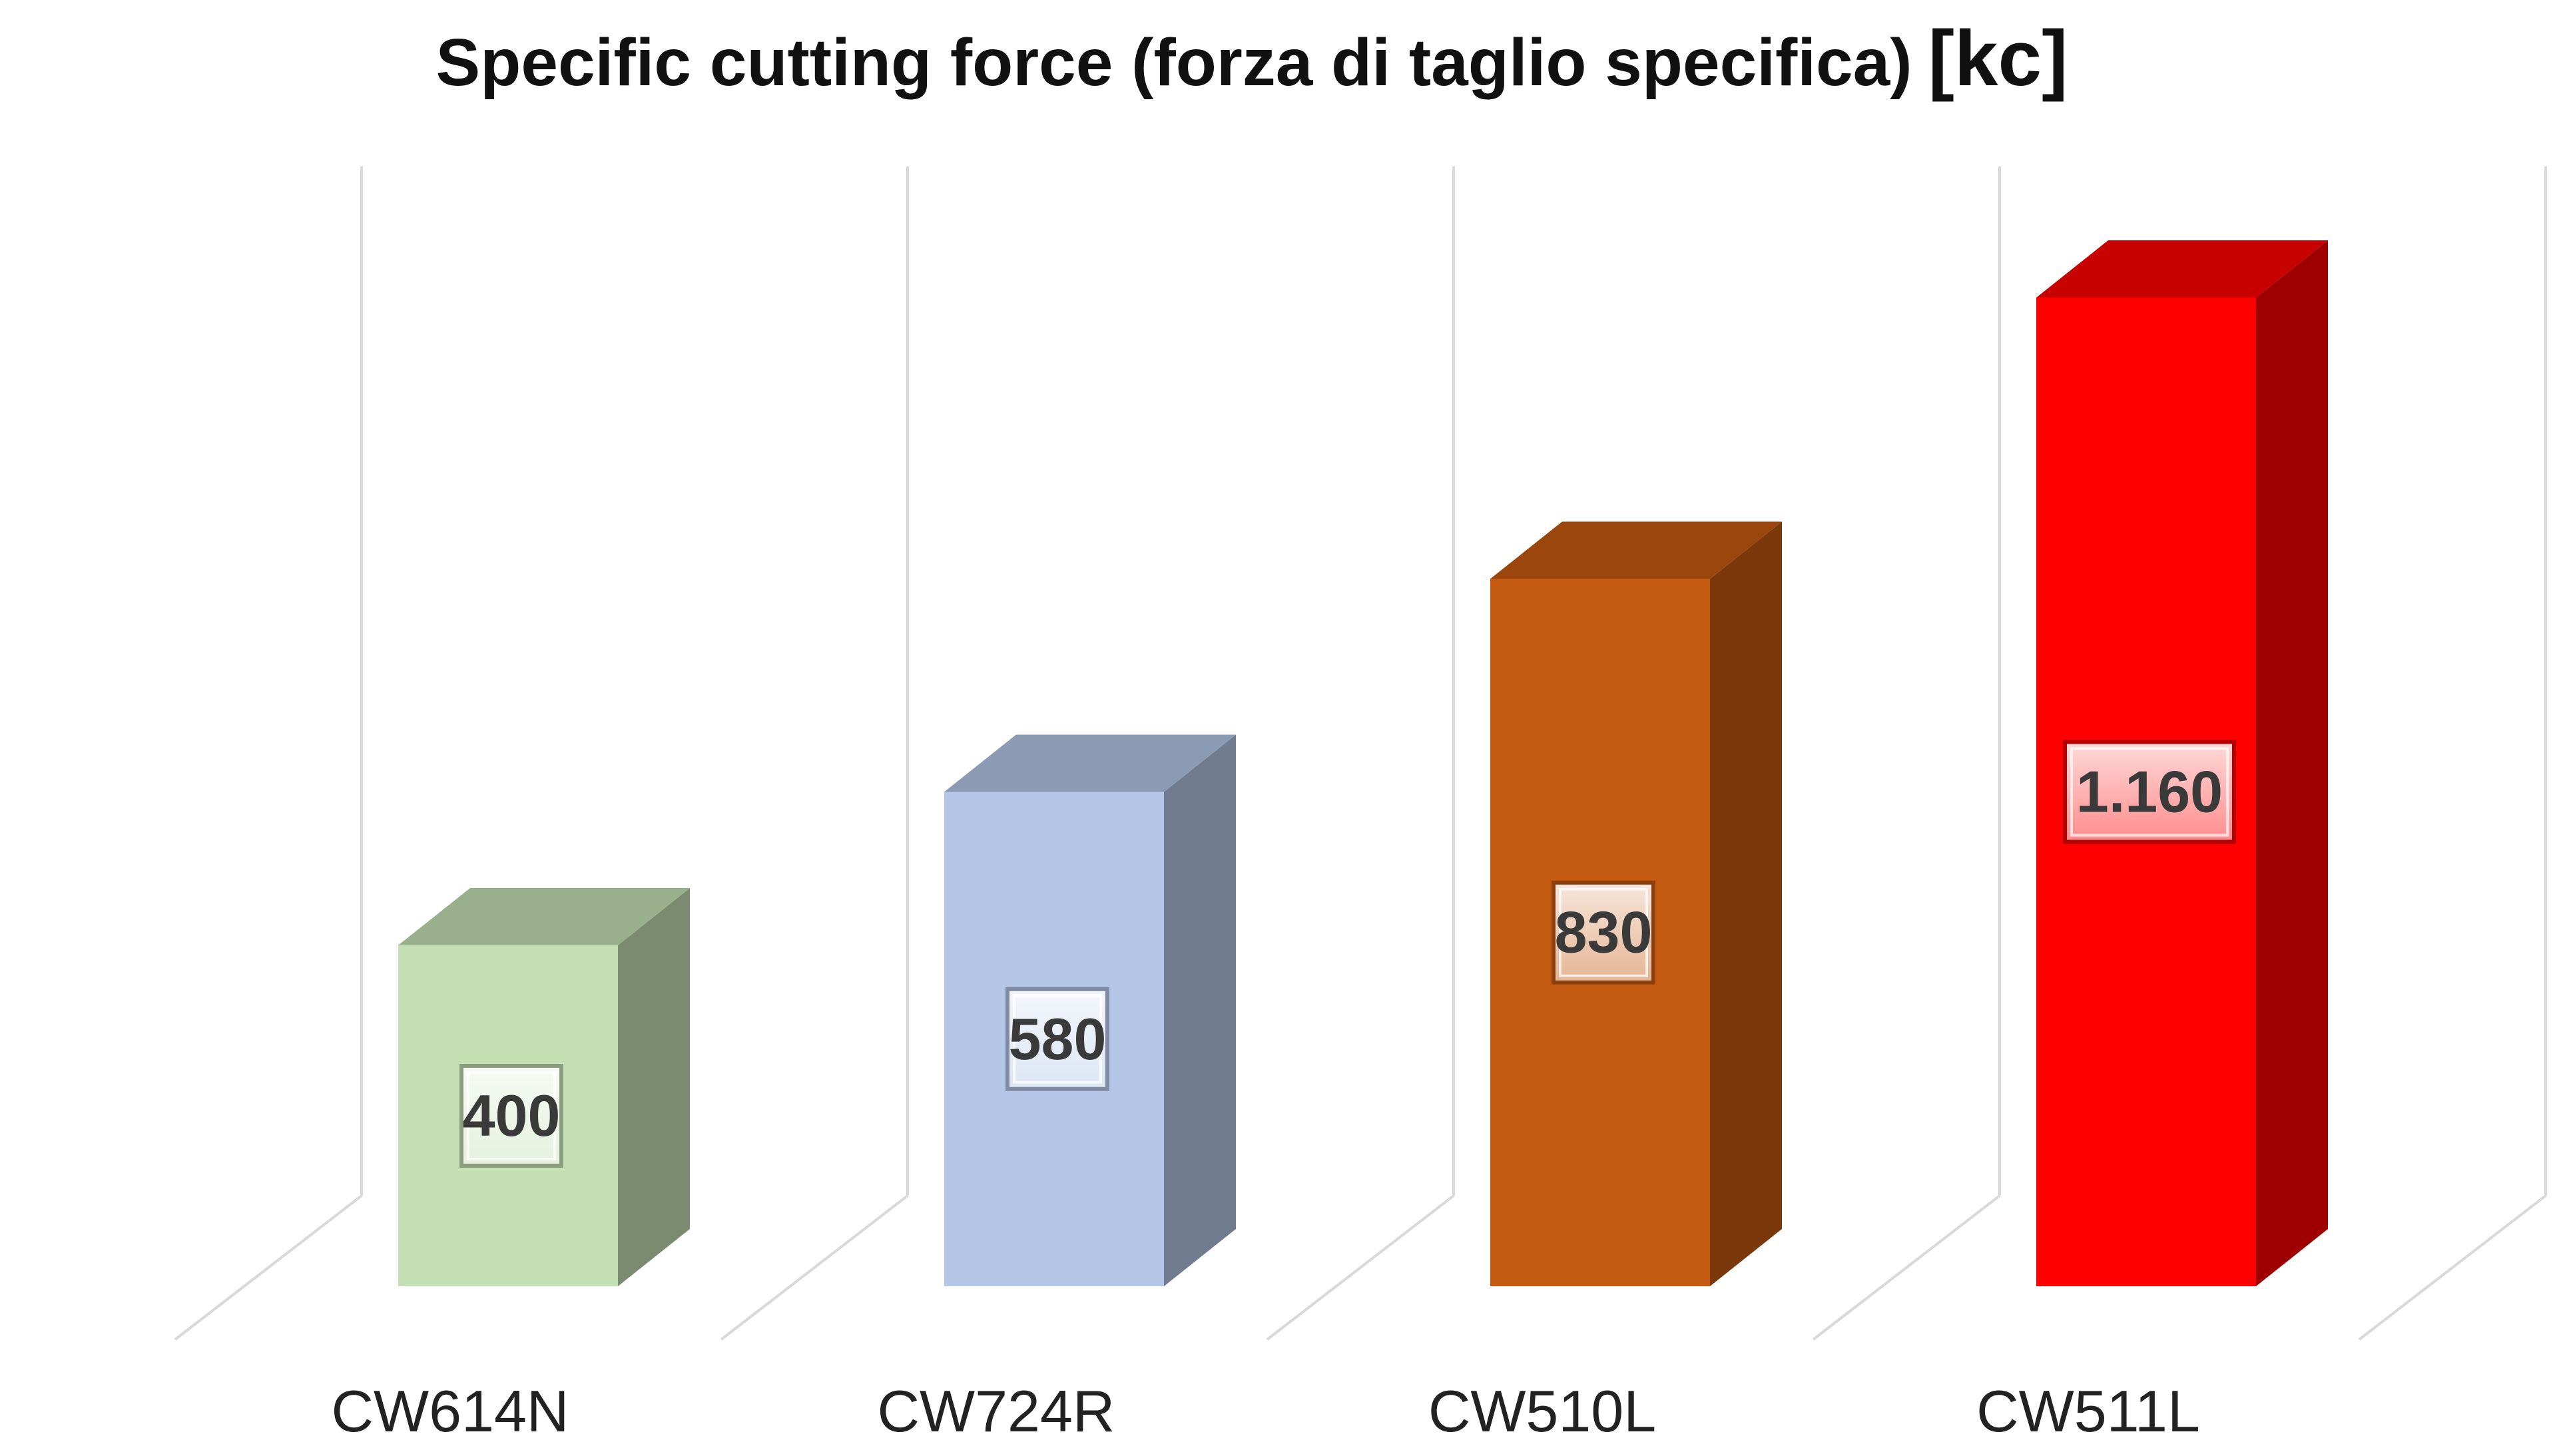  What do you see at coordinates (997, 1411) in the screenshot?
I see `category-label: CW724R` at bounding box center [997, 1411].